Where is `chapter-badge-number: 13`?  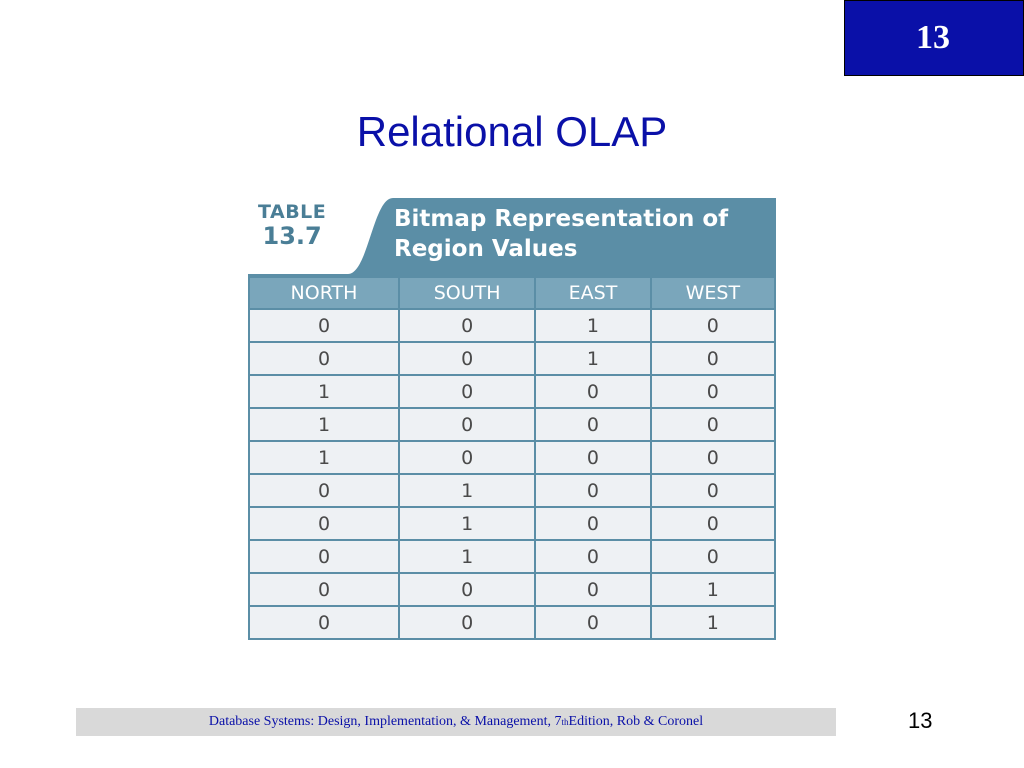
chapter-badge-number: 13 is located at coordinates (933, 37).